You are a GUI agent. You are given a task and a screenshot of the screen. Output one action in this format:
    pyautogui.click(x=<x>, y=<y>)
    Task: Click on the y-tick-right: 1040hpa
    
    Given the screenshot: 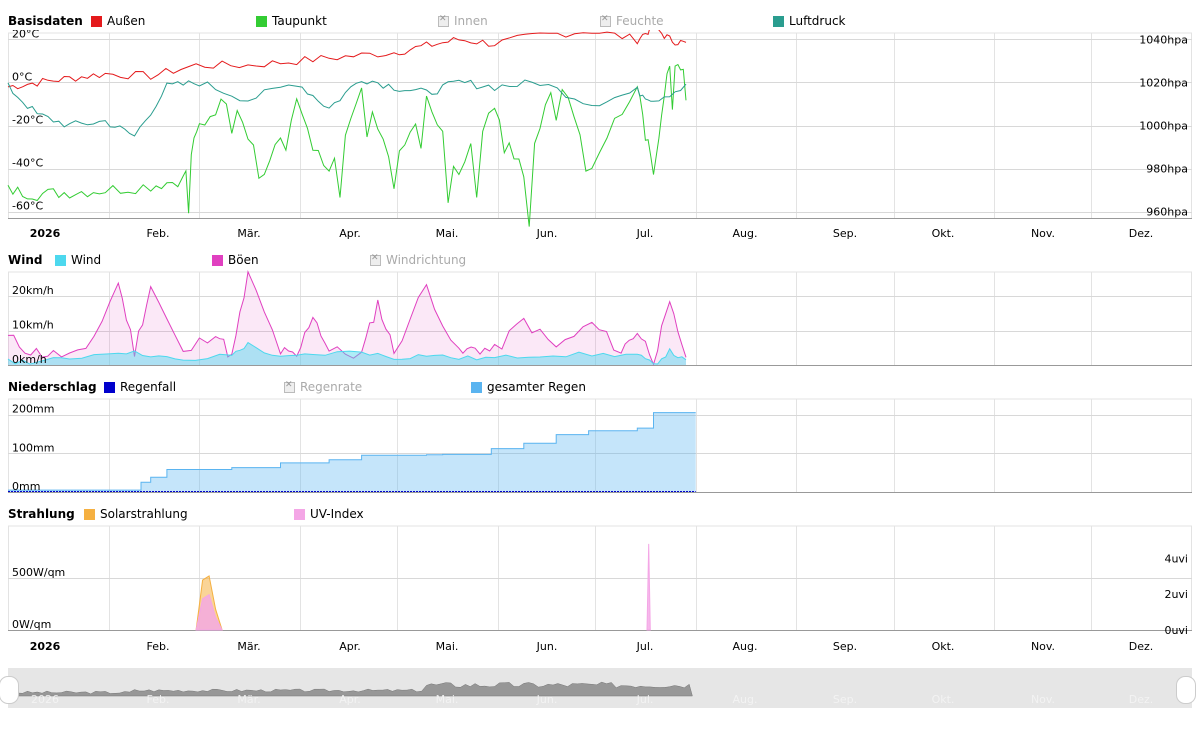 What is the action you would take?
    pyautogui.click(x=1163, y=39)
    